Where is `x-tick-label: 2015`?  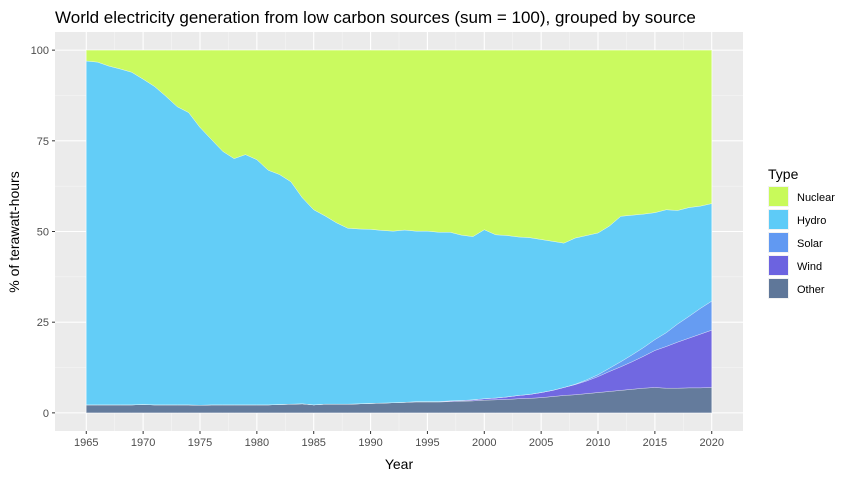
x-tick-label: 2015 is located at coordinates (655, 443).